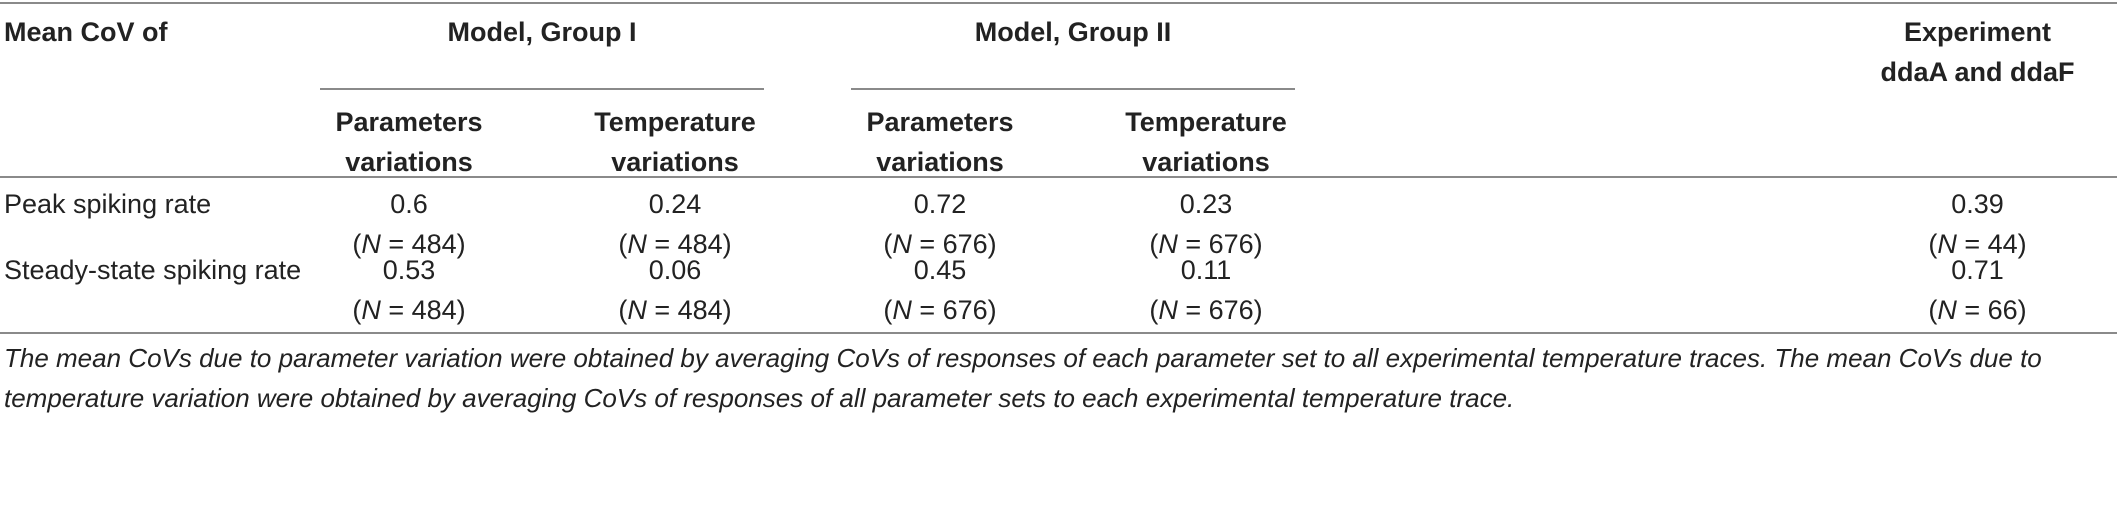 The image size is (2117, 520). Describe the element at coordinates (153, 270) in the screenshot. I see `row-label-steady-state-spiking-rate: Steady-state spiking rate` at that location.